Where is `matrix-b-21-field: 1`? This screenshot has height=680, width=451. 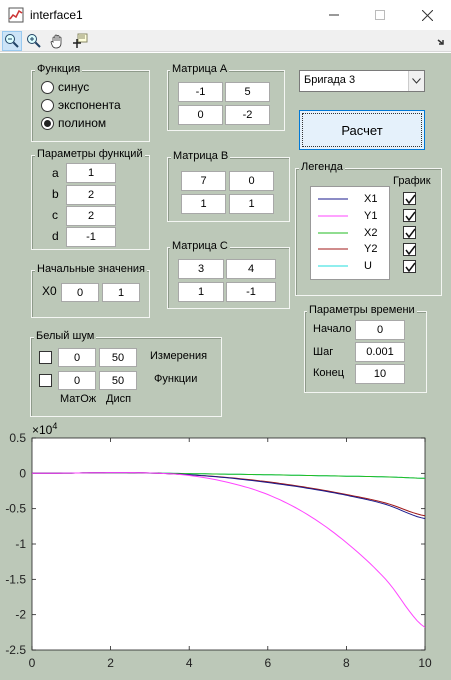 matrix-b-21-field: 1 is located at coordinates (203, 204).